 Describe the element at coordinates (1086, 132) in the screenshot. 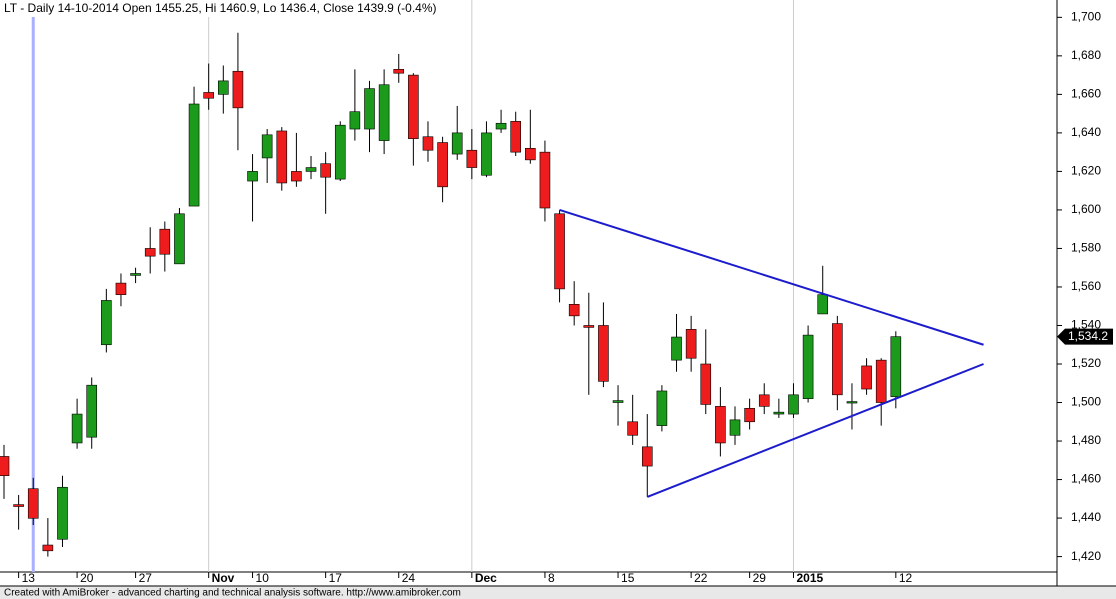

I see `y-tick-label: 1,640` at that location.